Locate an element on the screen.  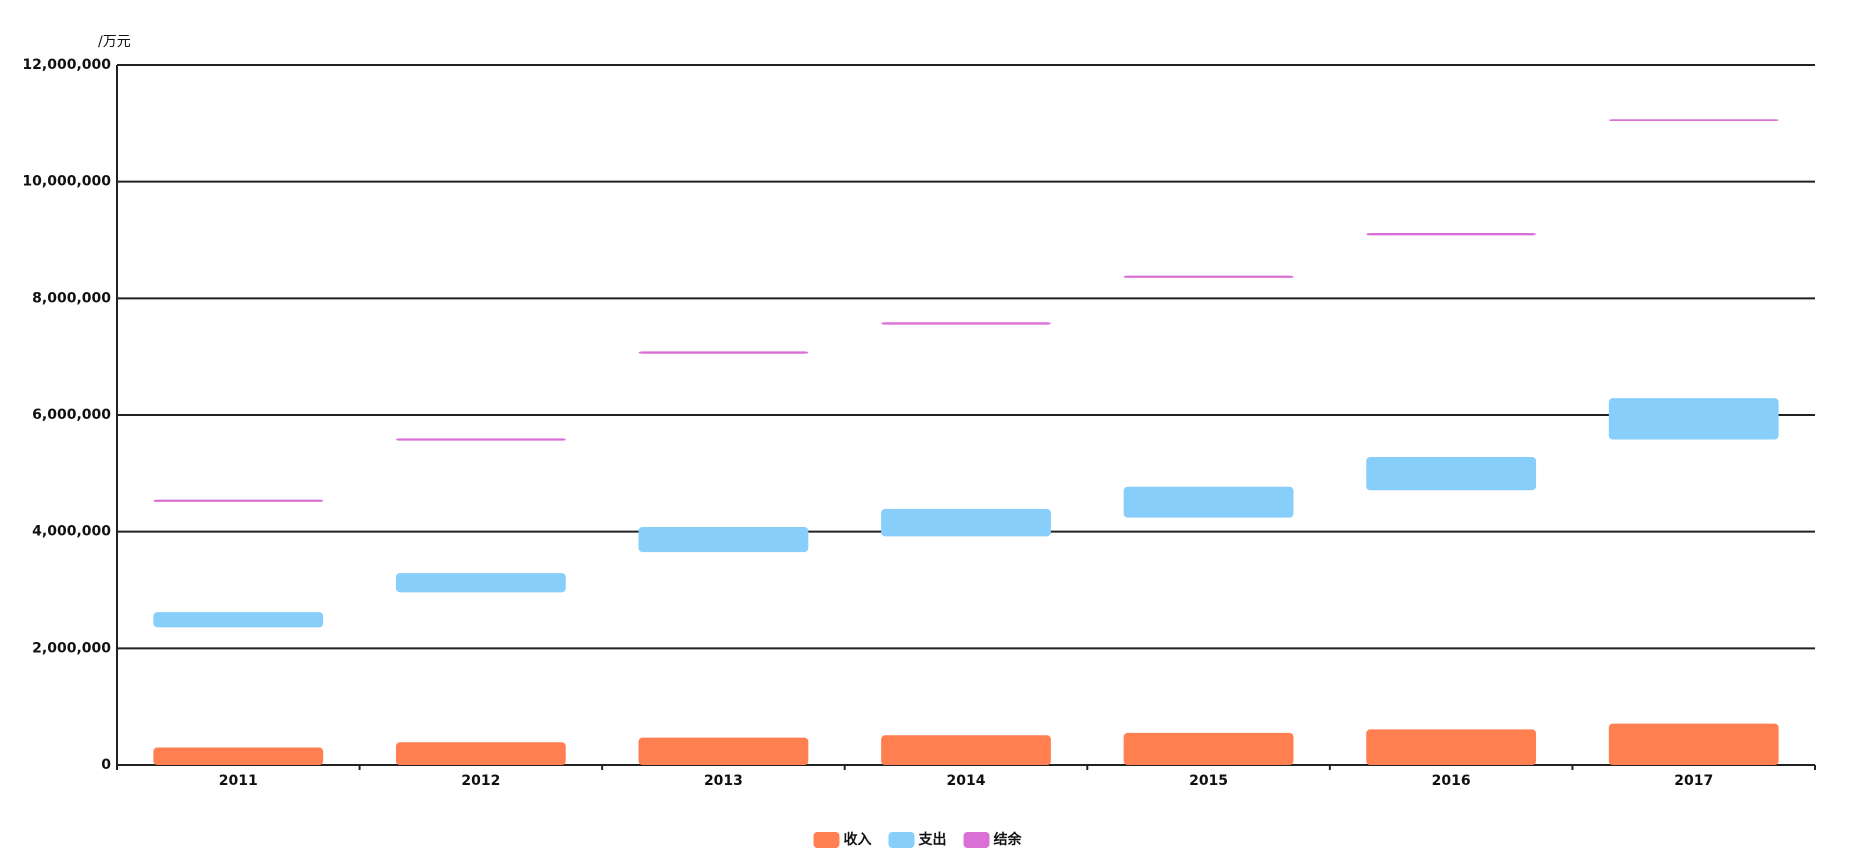
y-tick-label: 6,000,000 is located at coordinates (71, 415).